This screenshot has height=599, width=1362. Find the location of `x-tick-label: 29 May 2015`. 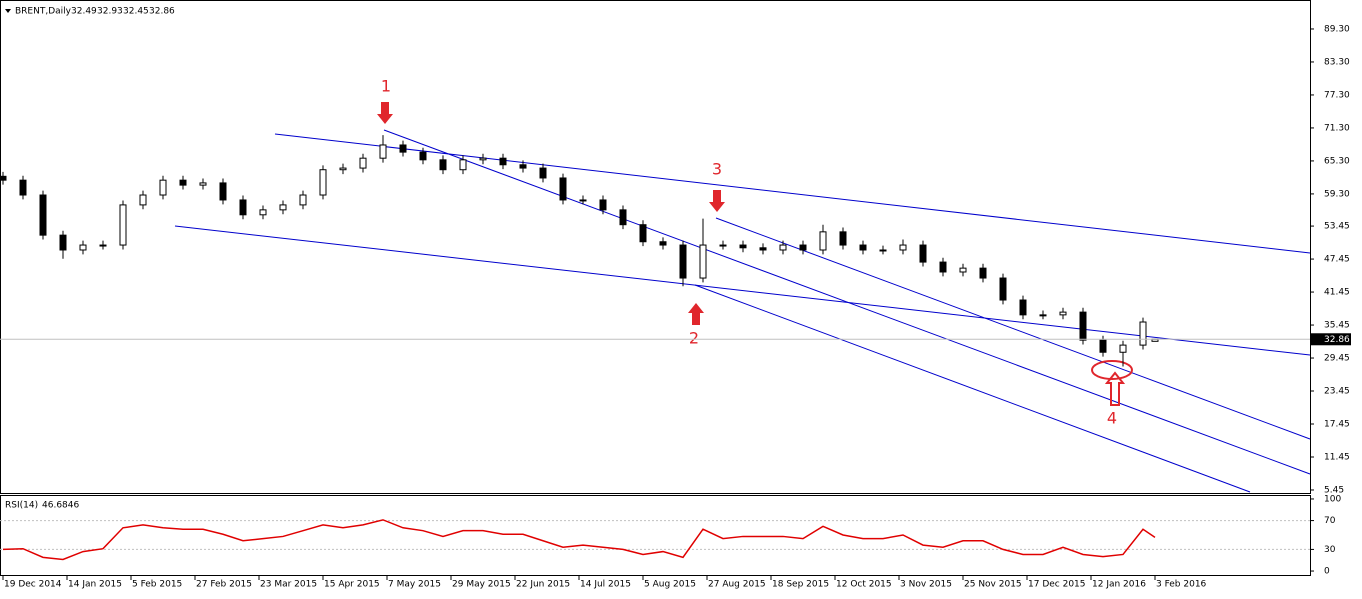

x-tick-label: 29 May 2015 is located at coordinates (481, 585).